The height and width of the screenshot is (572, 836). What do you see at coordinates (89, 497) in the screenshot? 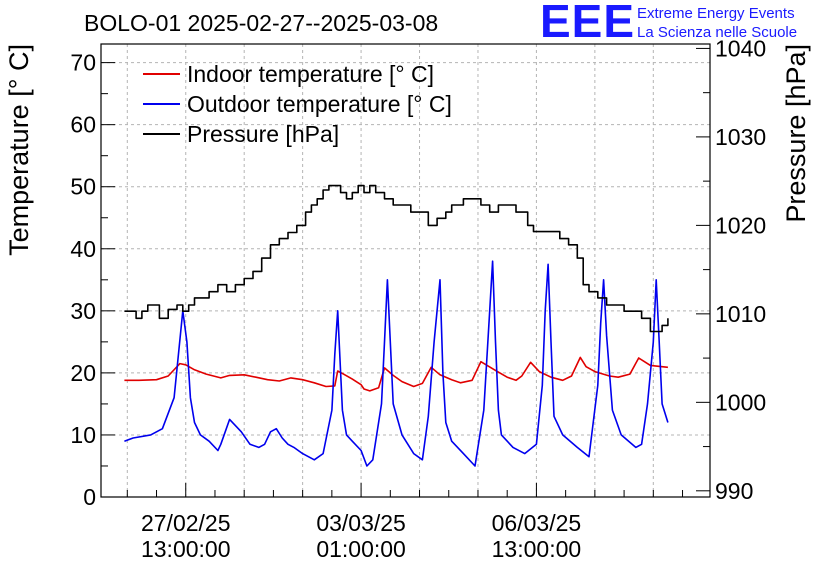
I see `y-tick-label: 0` at bounding box center [89, 497].